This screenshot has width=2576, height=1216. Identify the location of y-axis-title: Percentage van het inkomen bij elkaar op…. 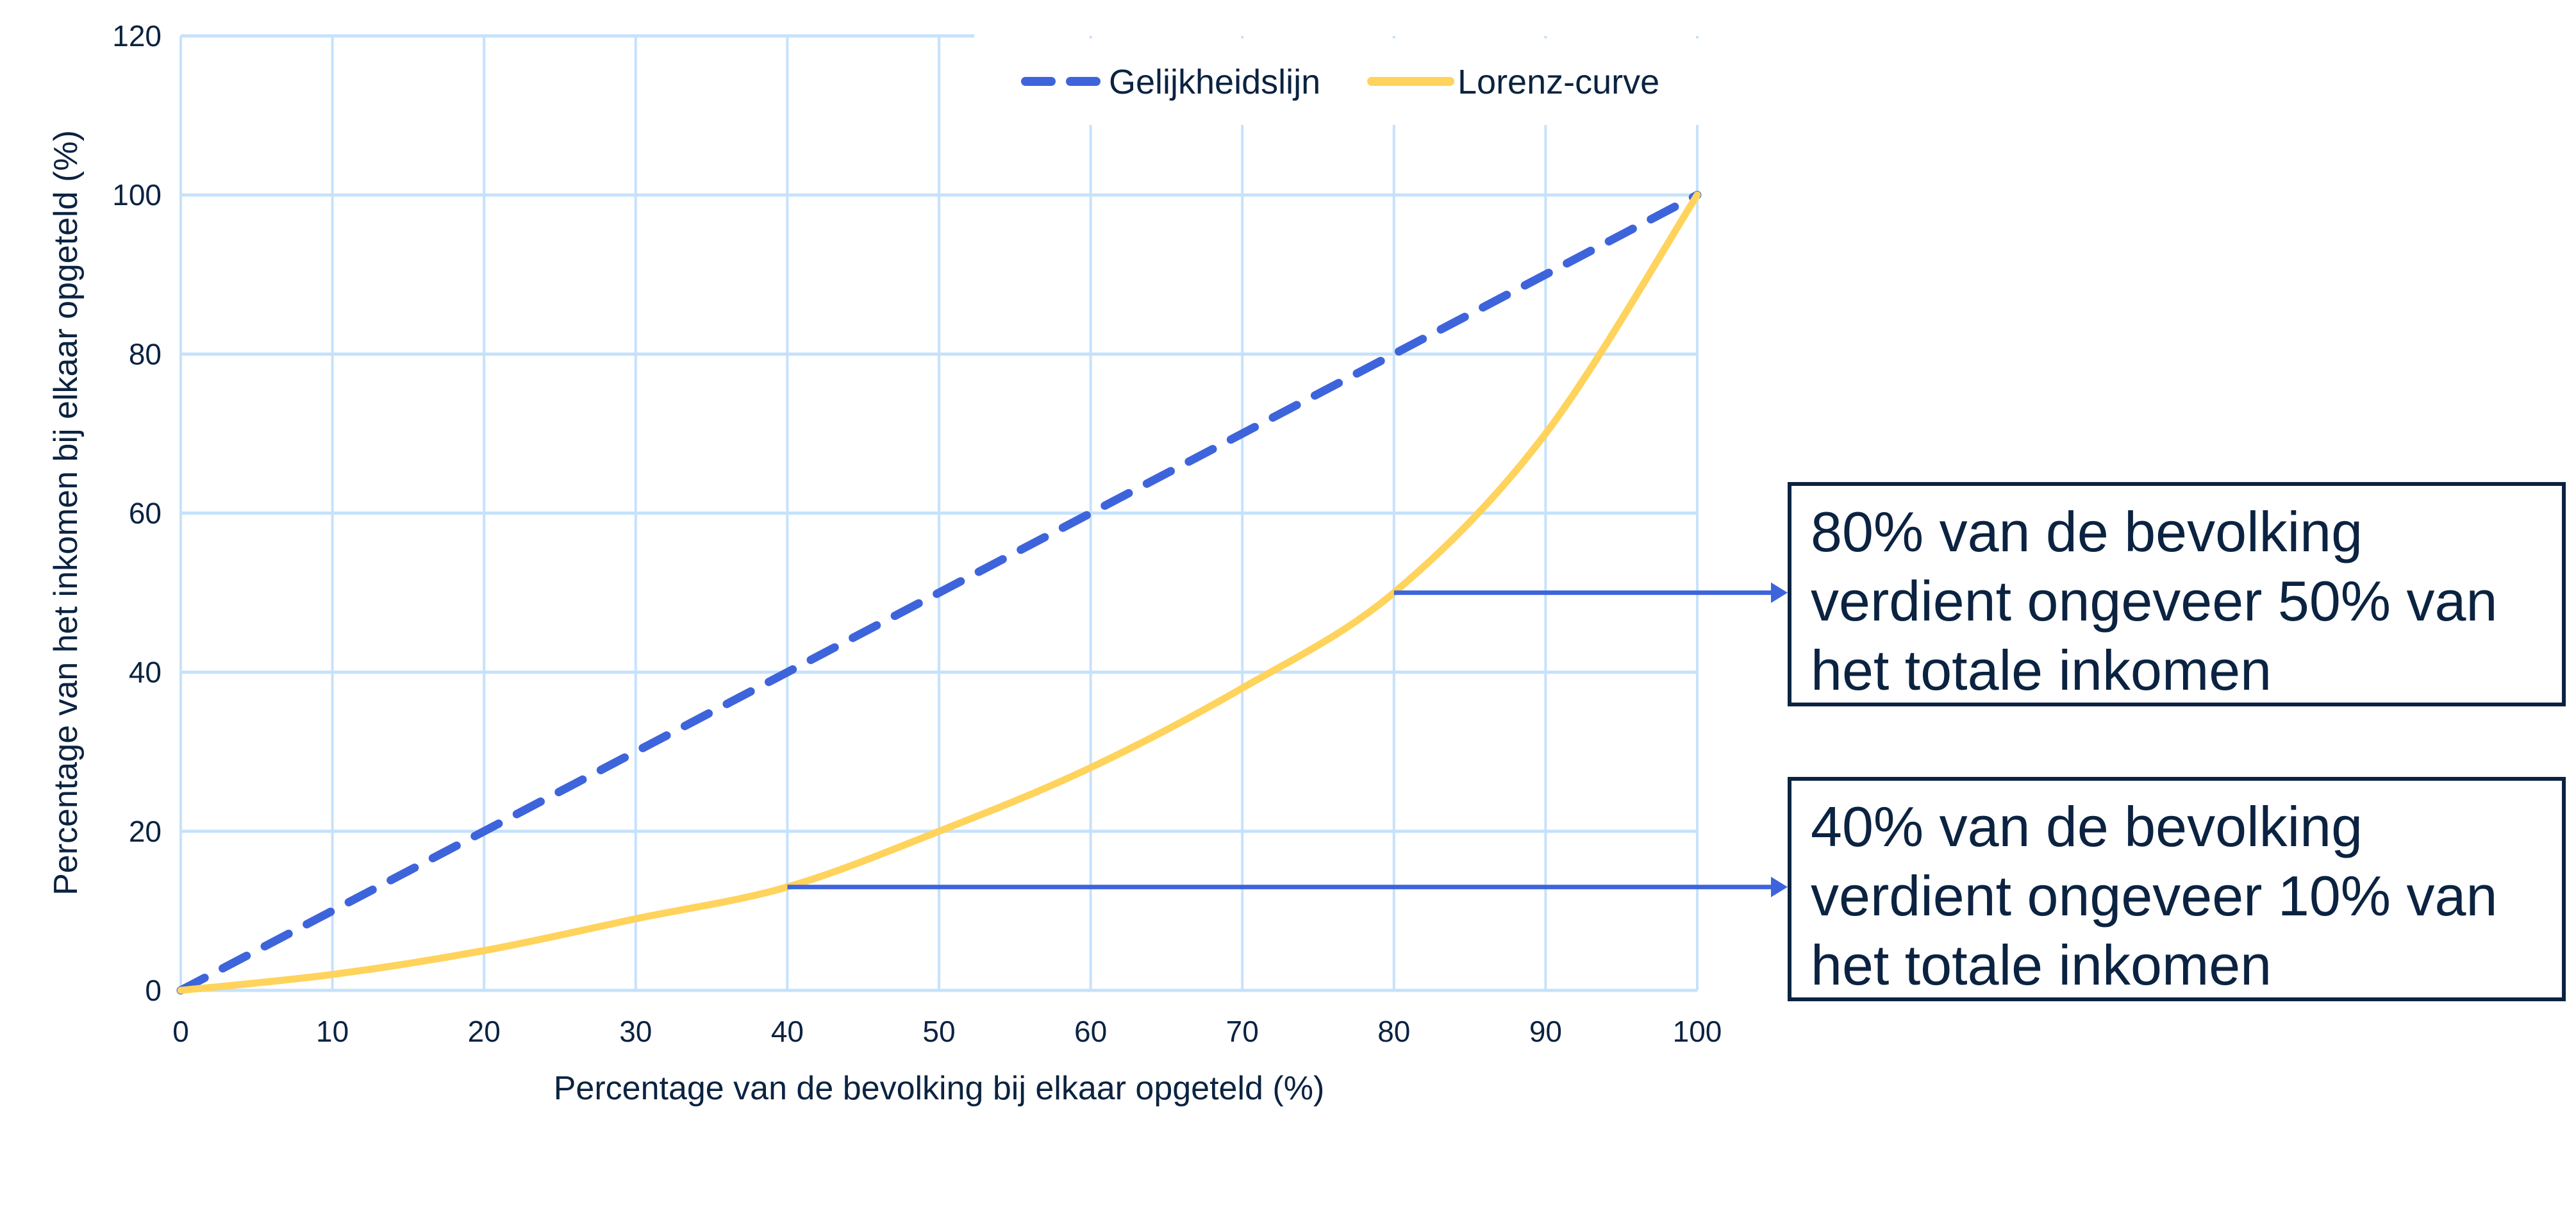
(66, 512).